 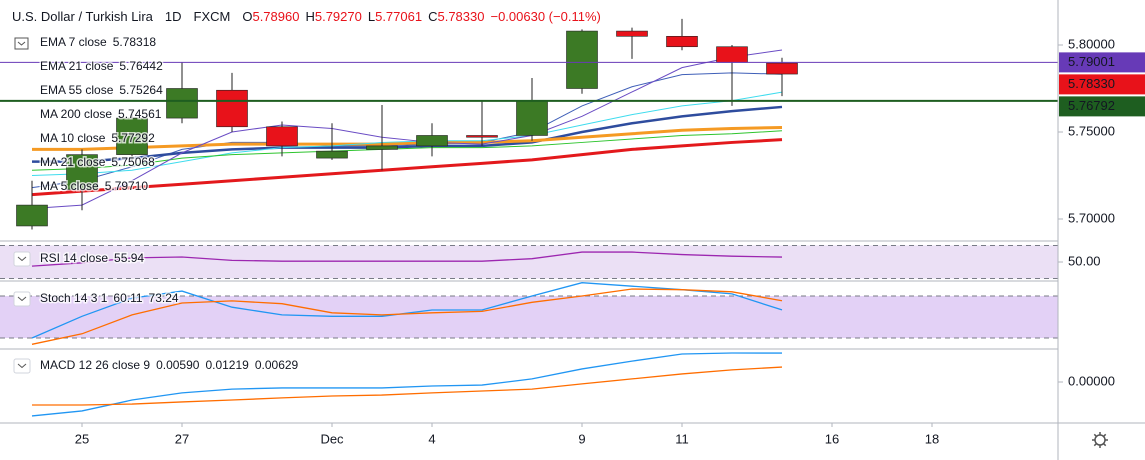 What do you see at coordinates (129, 258) in the screenshot?
I see `legend-value: 55.94` at bounding box center [129, 258].